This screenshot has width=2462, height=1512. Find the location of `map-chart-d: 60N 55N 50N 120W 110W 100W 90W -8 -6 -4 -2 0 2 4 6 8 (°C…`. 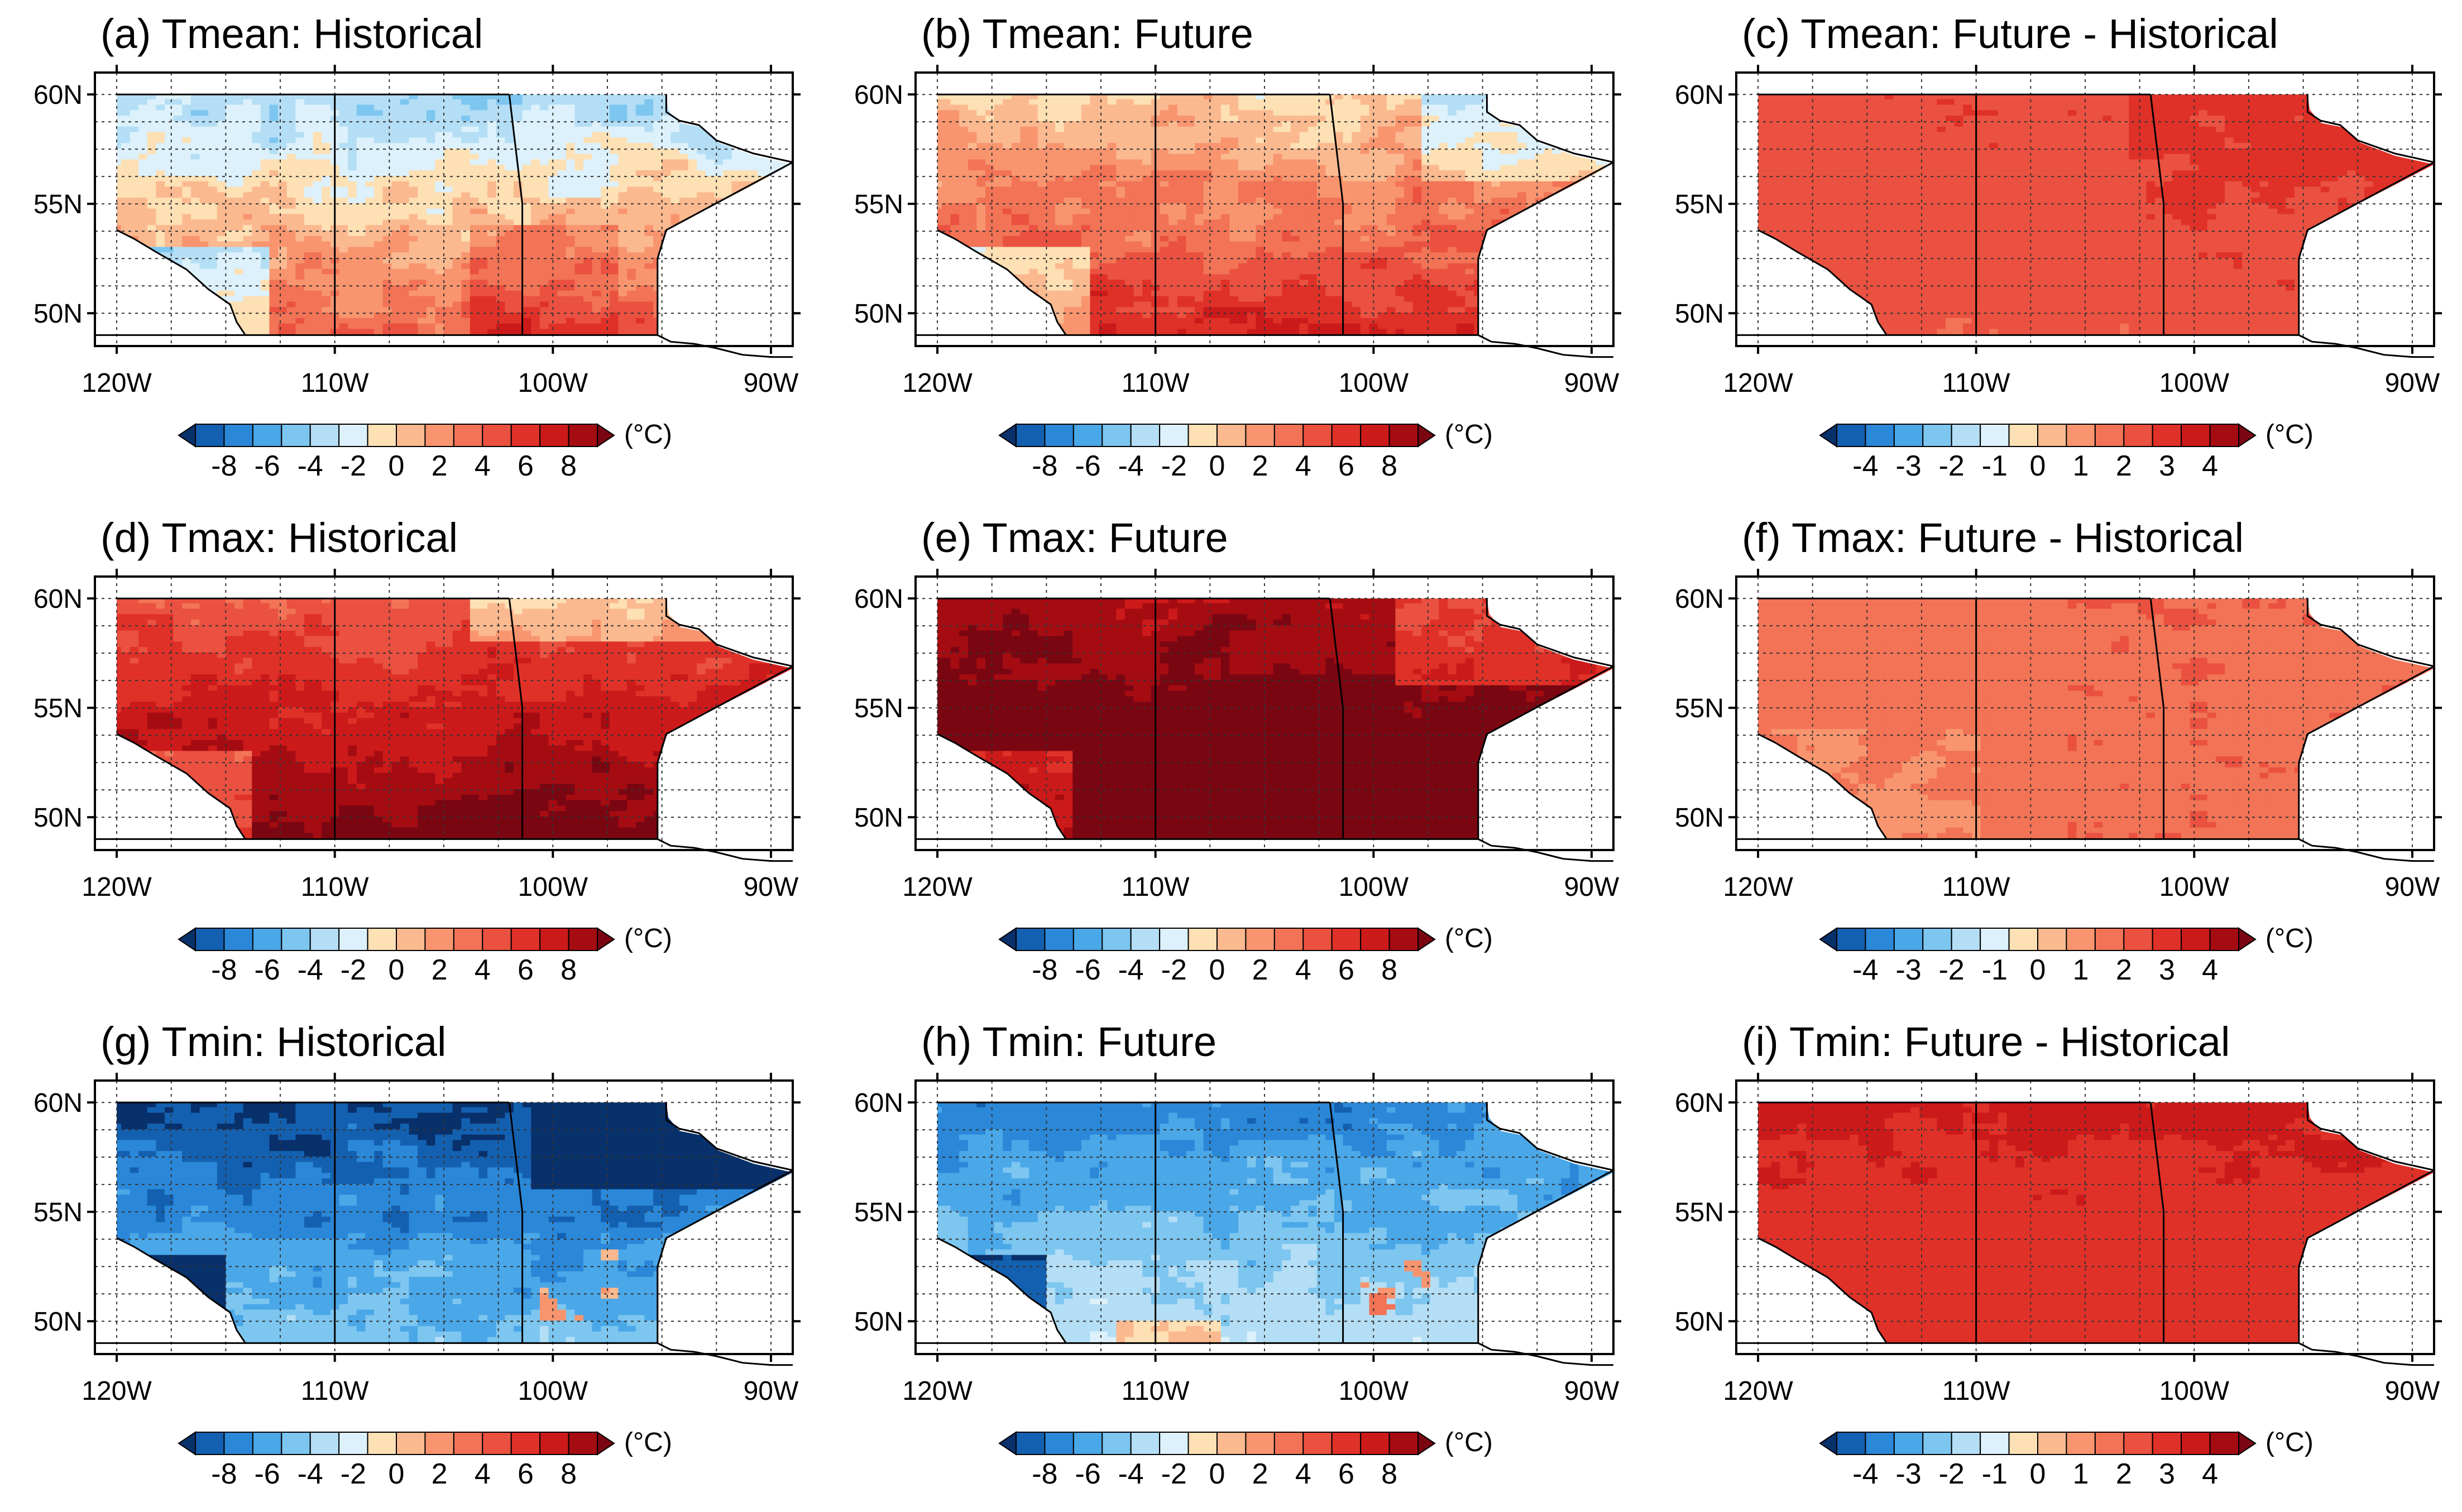

map-chart-d: 60N 55N 50N 120W 110W 100W 90W -8 -6 -4 -2 0 2 4 6 8 (°C… is located at coordinates (417, 778).